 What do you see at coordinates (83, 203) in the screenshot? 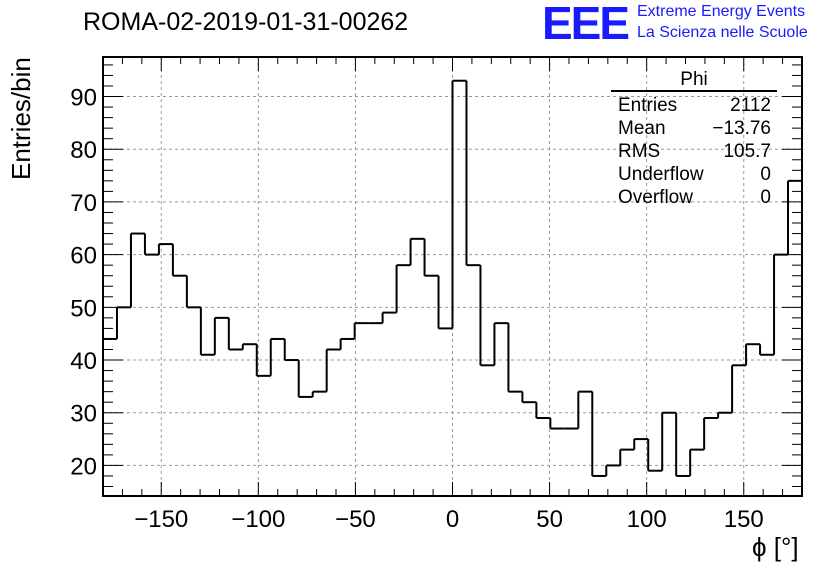
I see `y-tick-label: 70` at bounding box center [83, 203].